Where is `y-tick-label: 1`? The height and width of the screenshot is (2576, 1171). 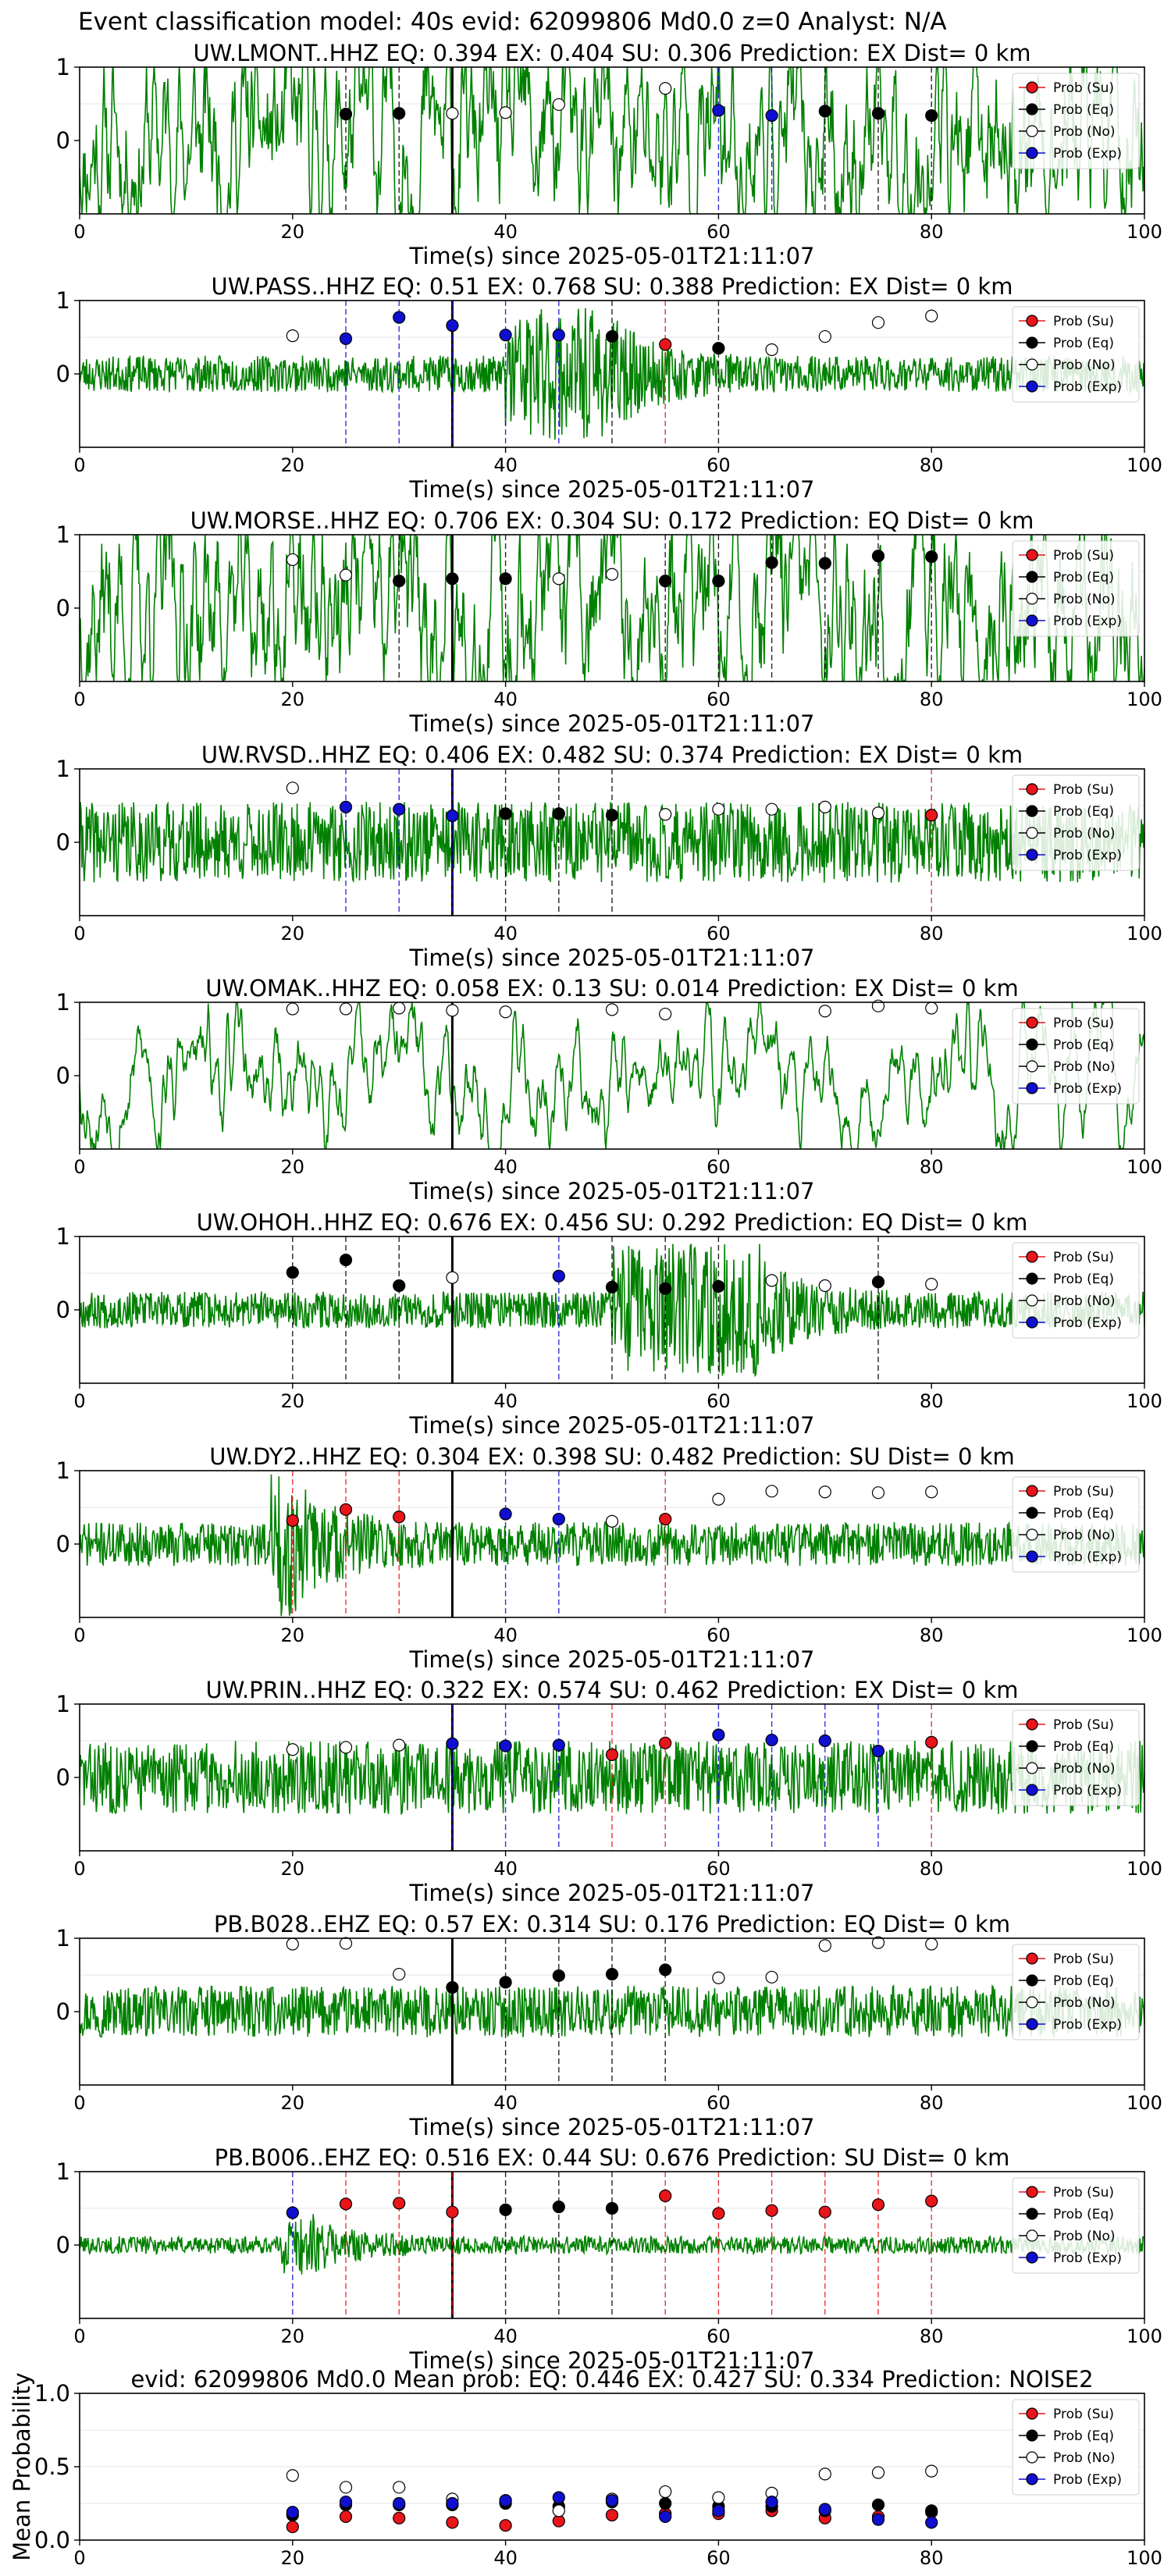
y-tick-label: 1 is located at coordinates (63, 769).